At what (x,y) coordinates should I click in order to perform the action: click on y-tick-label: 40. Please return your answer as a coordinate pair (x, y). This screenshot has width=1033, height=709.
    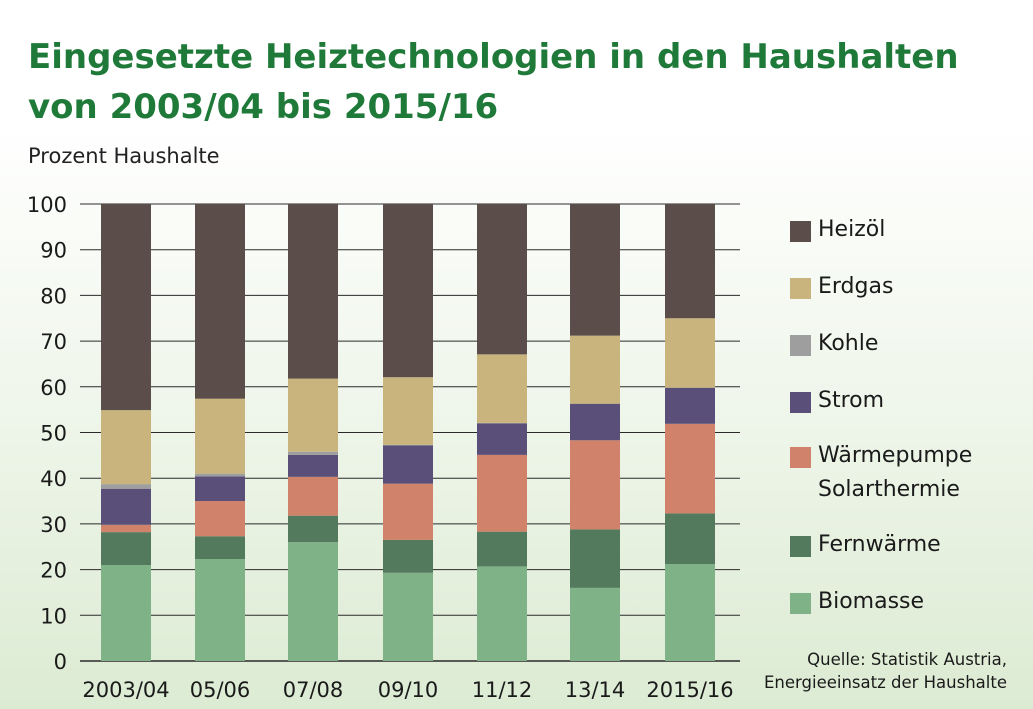
    Looking at the image, I should click on (53, 479).